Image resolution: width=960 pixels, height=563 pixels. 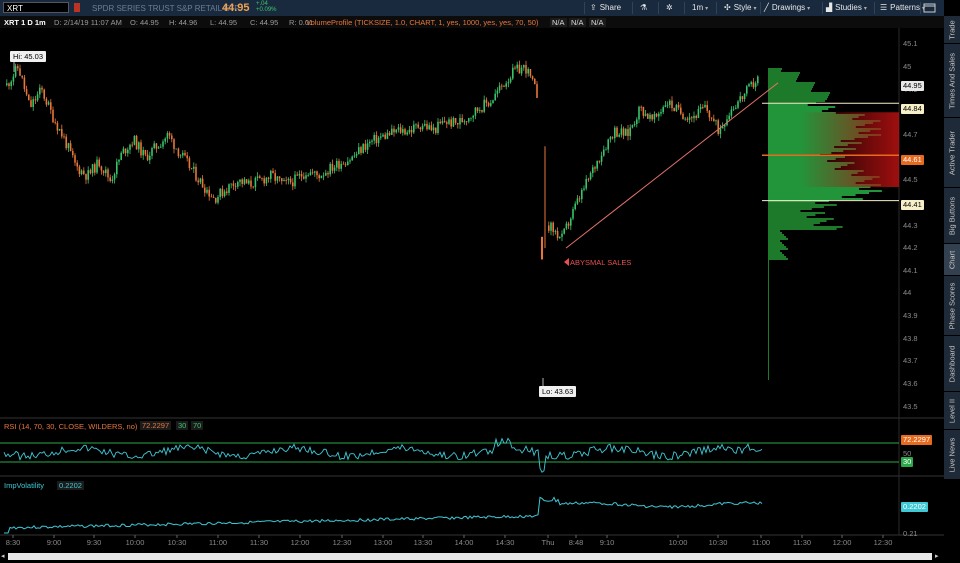 I want to click on rsi-tag: 72.2297, so click(x=917, y=440).